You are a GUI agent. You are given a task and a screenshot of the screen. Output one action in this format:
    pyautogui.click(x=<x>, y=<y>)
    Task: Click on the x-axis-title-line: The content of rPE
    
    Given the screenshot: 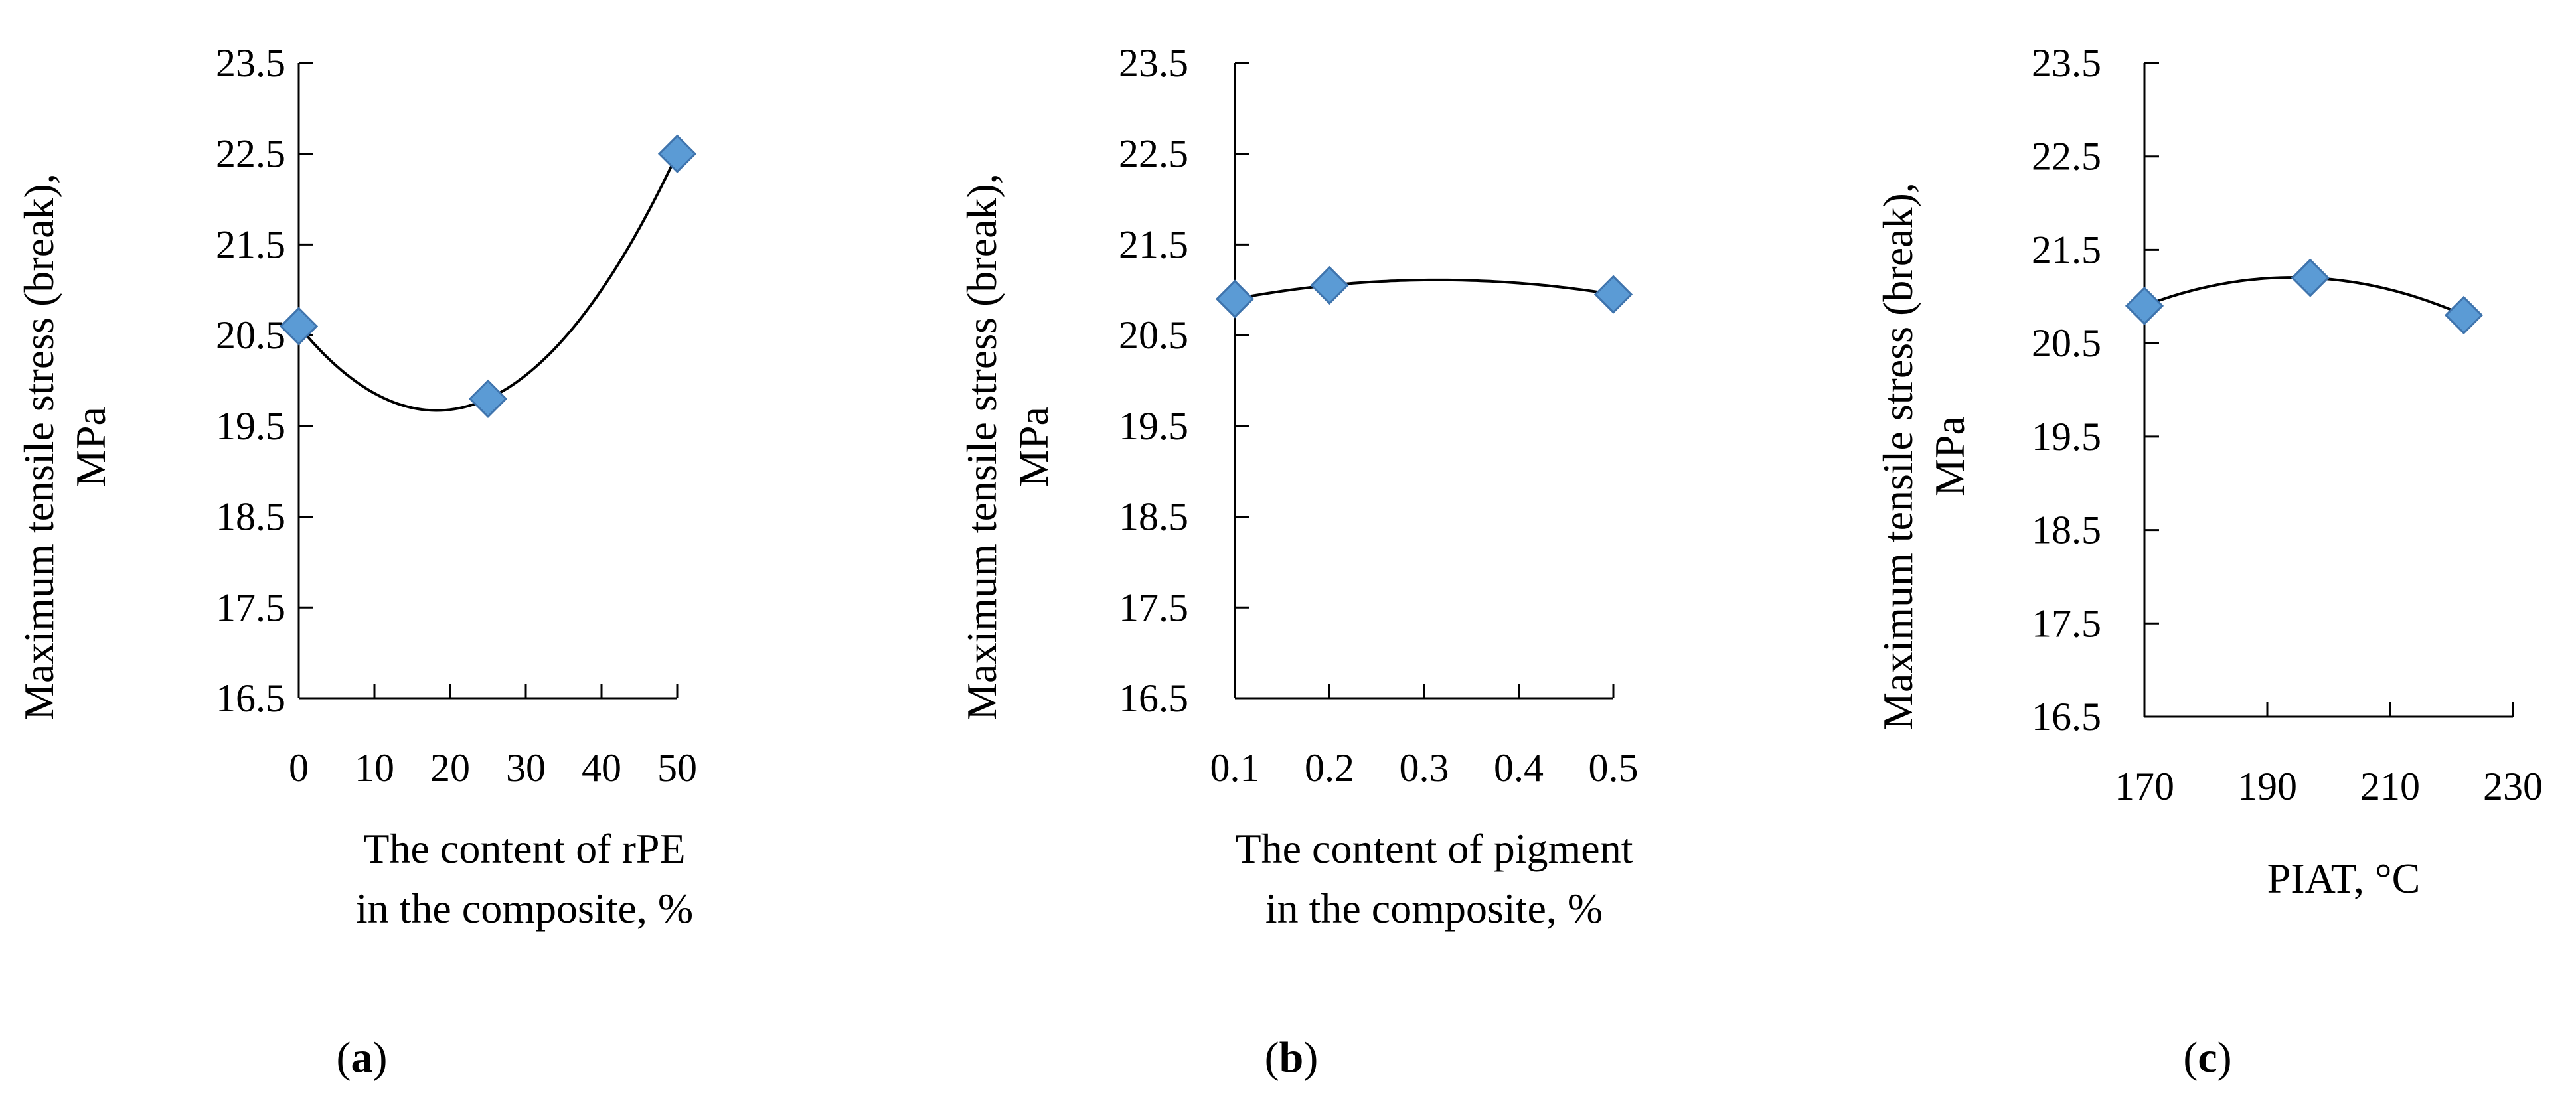 What is the action you would take?
    pyautogui.click(x=524, y=848)
    